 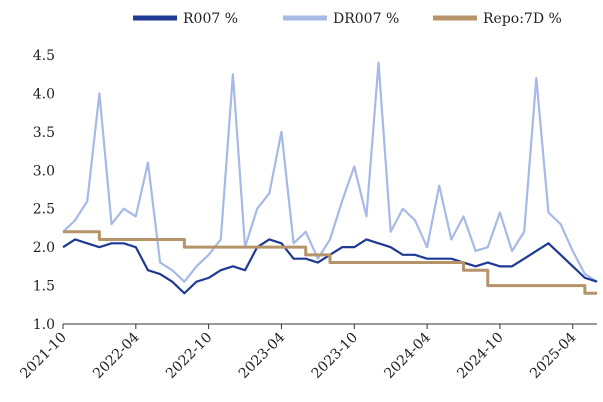 I want to click on legend-label-repo-7d: Repo:7D %, so click(x=522, y=19).